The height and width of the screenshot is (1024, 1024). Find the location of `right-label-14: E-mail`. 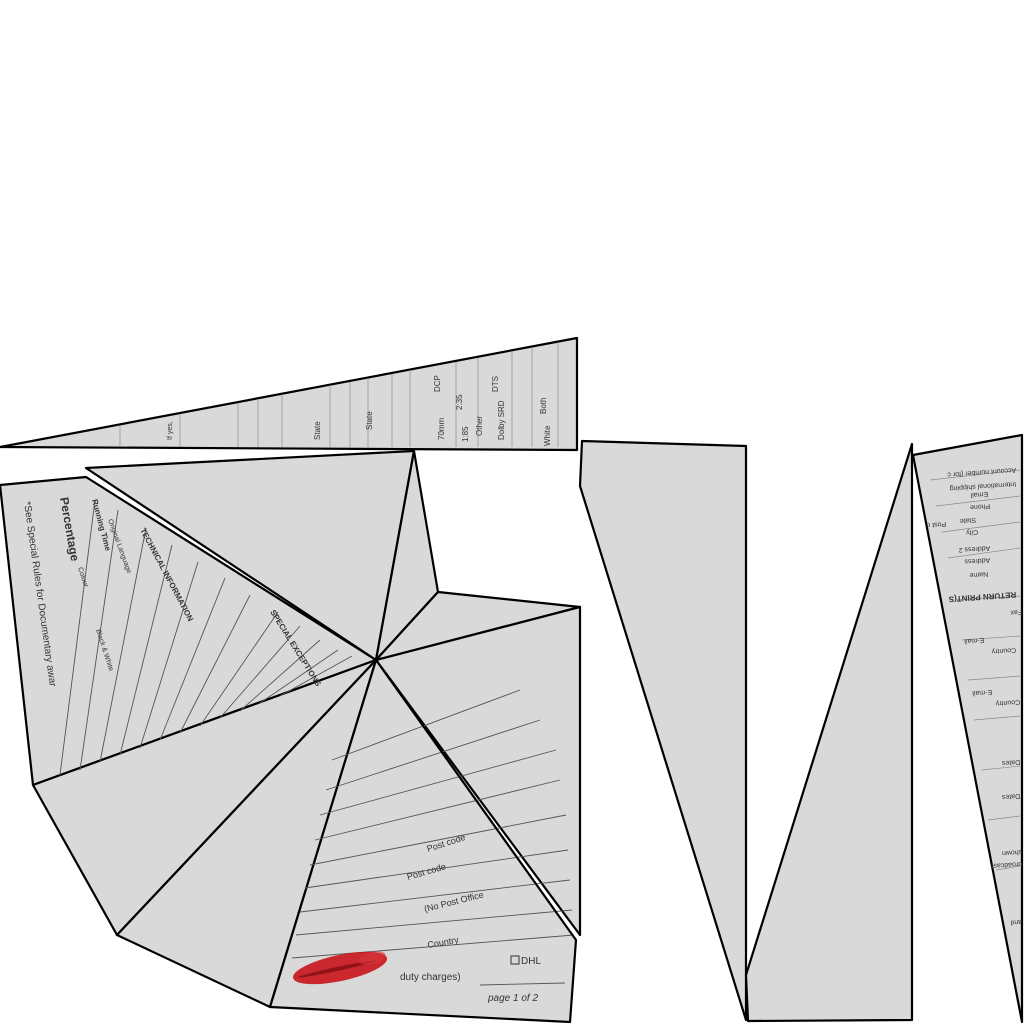

right-label-14: E-mail is located at coordinates (982, 692).